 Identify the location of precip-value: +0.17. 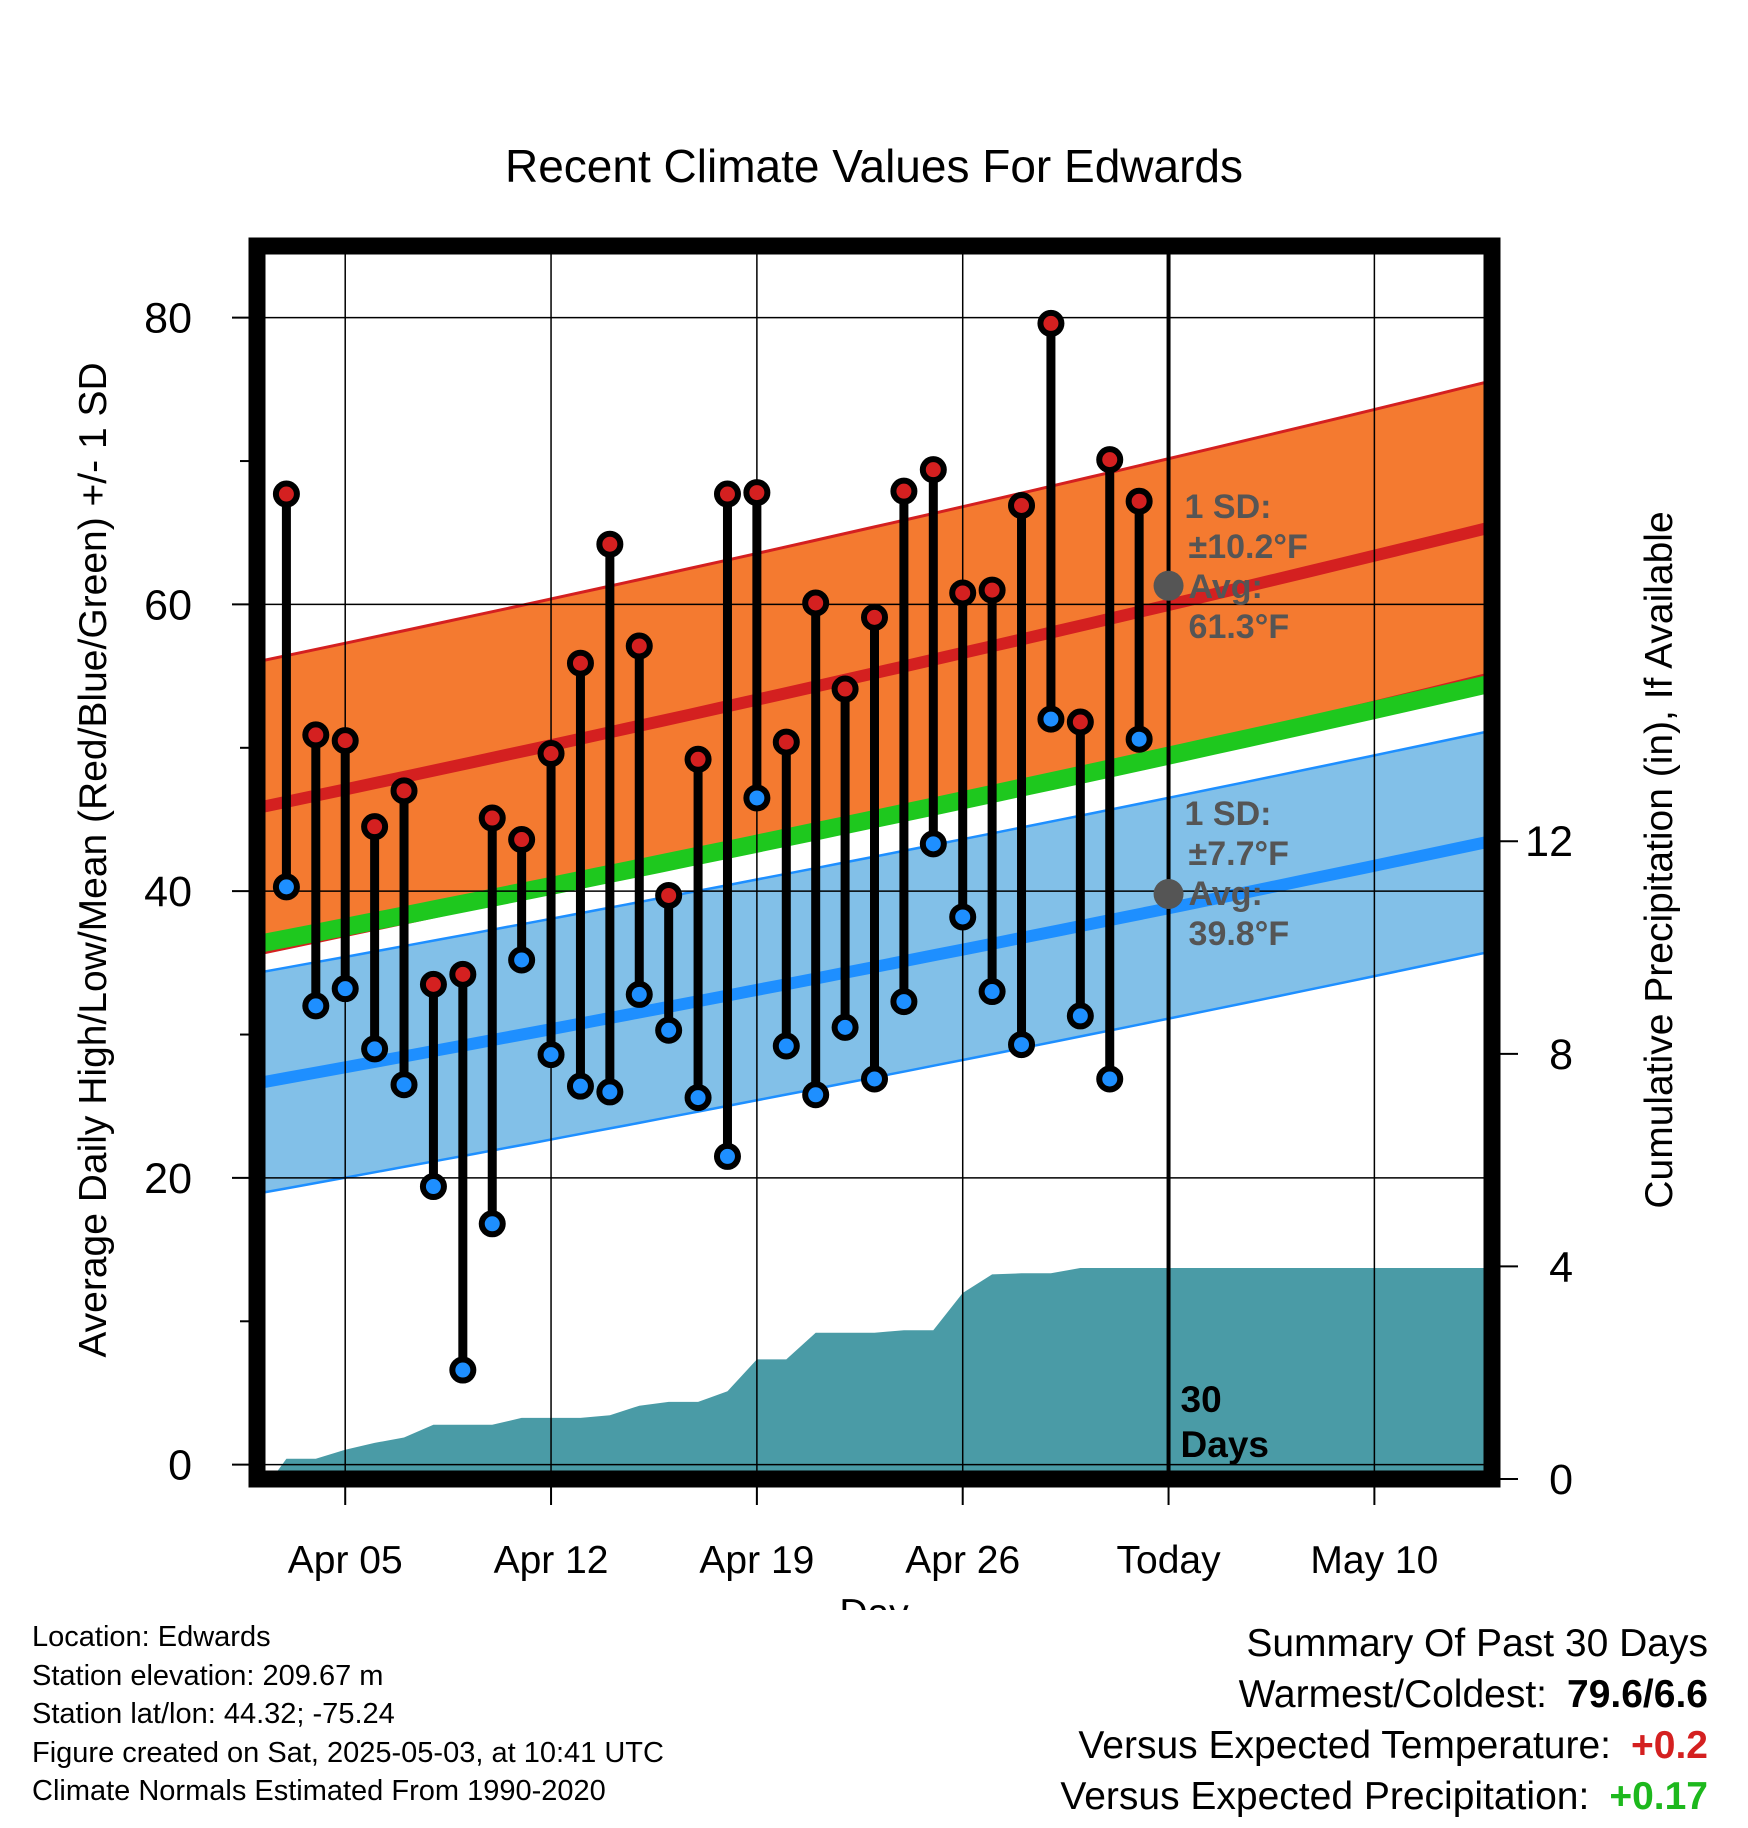
(1658, 1796).